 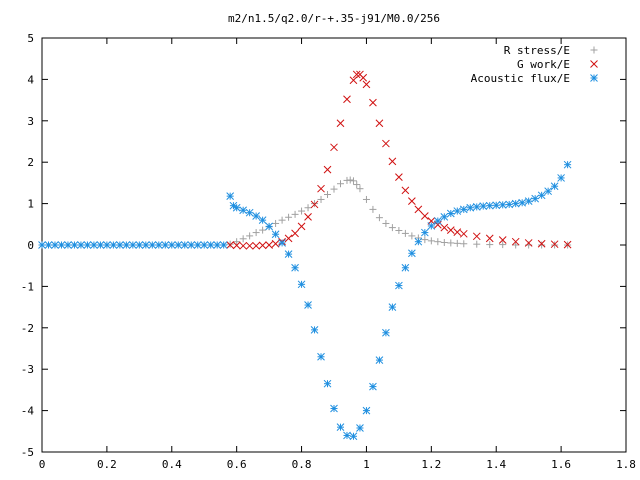 I want to click on x-tick-label: 0.2, so click(x=107, y=464).